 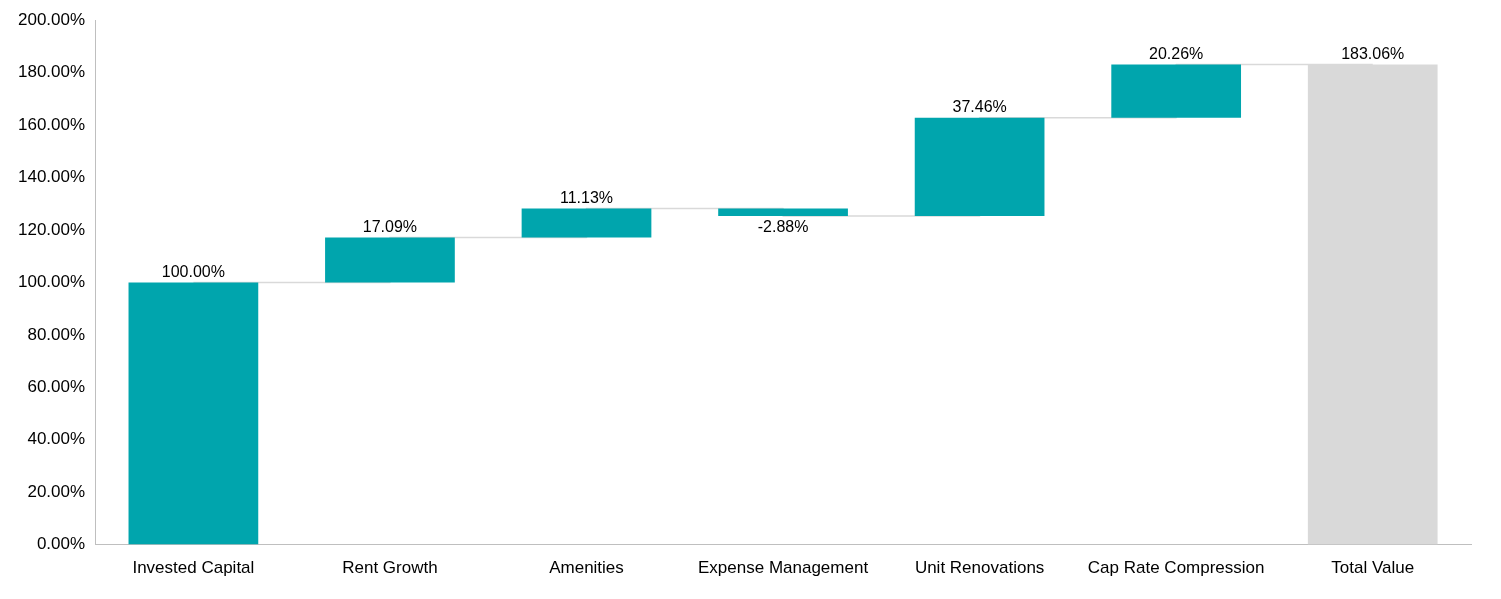 I want to click on data-label: -2.88%, so click(x=783, y=227).